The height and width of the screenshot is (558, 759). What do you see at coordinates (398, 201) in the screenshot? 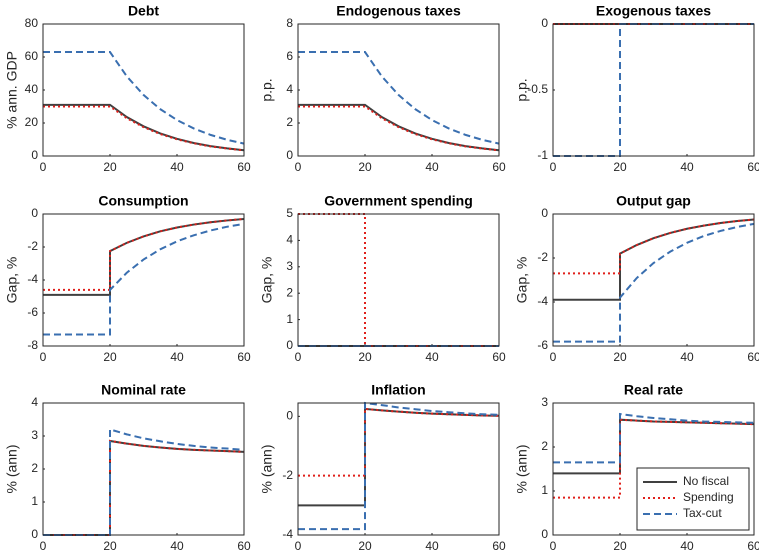
I see `panel-title: Government spending` at bounding box center [398, 201].